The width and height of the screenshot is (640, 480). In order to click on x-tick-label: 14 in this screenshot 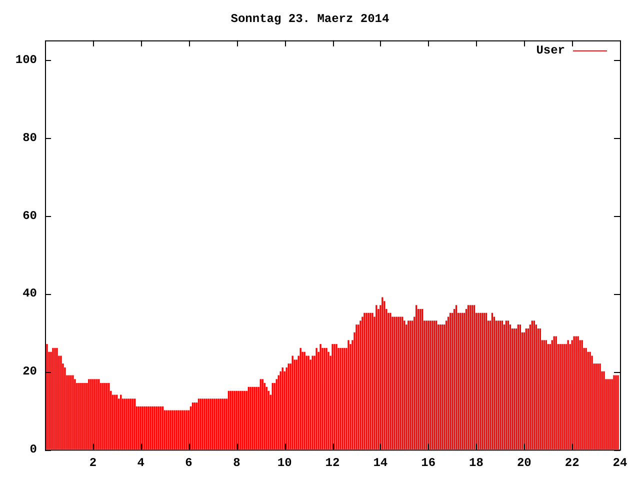, I will do `click(380, 463)`.